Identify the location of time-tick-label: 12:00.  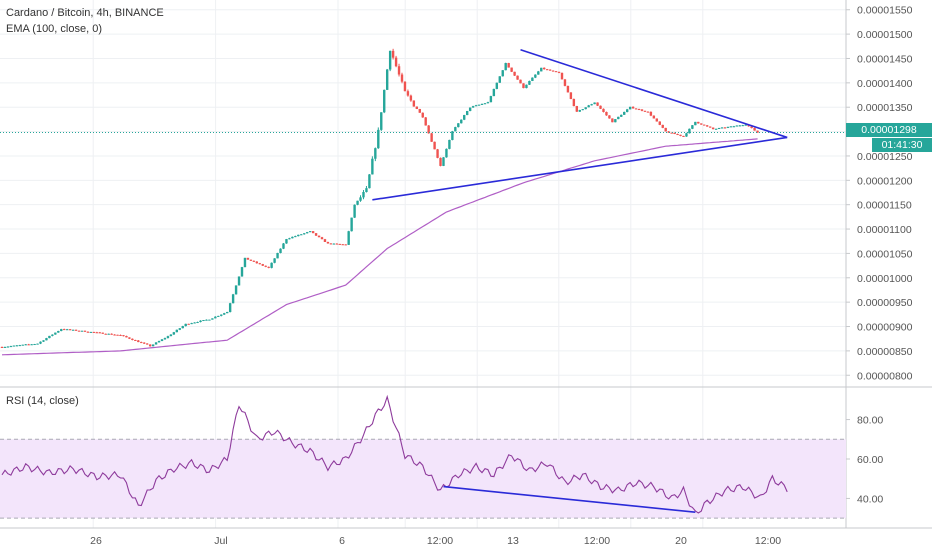
(768, 541).